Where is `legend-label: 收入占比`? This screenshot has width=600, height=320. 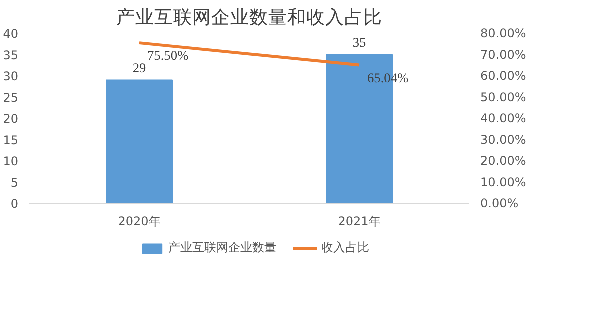
legend-label: 收入占比 is located at coordinates (346, 248).